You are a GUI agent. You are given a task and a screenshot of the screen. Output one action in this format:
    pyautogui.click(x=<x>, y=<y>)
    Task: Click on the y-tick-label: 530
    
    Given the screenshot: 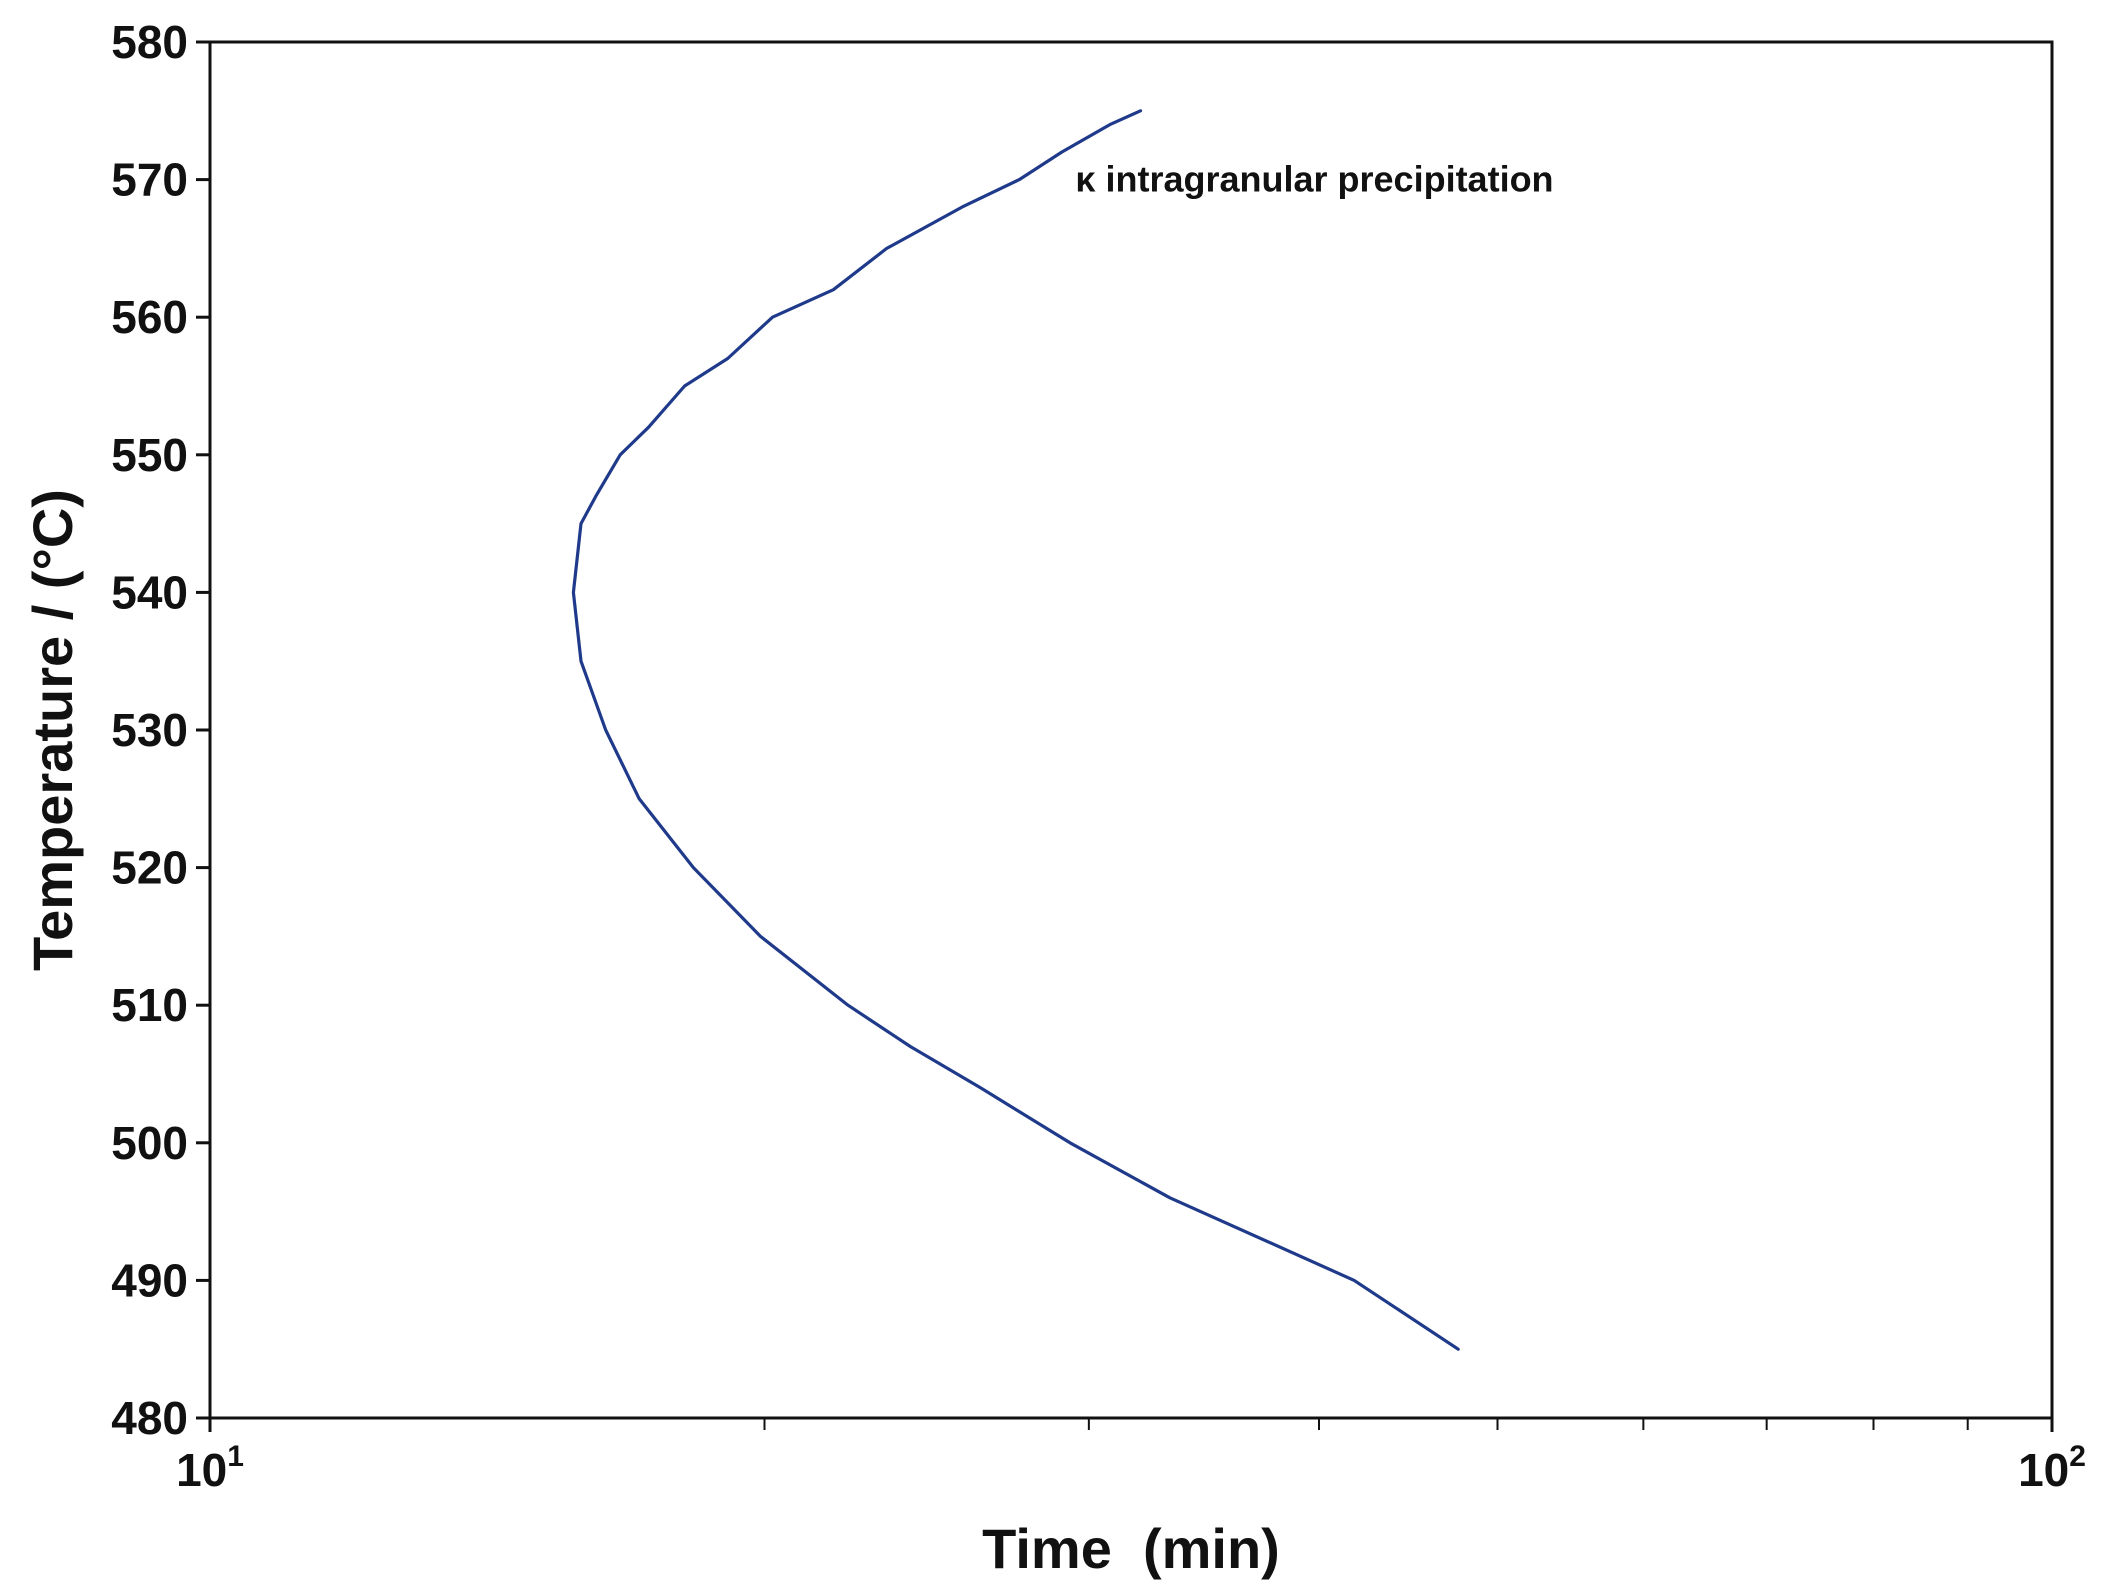 What is the action you would take?
    pyautogui.click(x=149, y=730)
    